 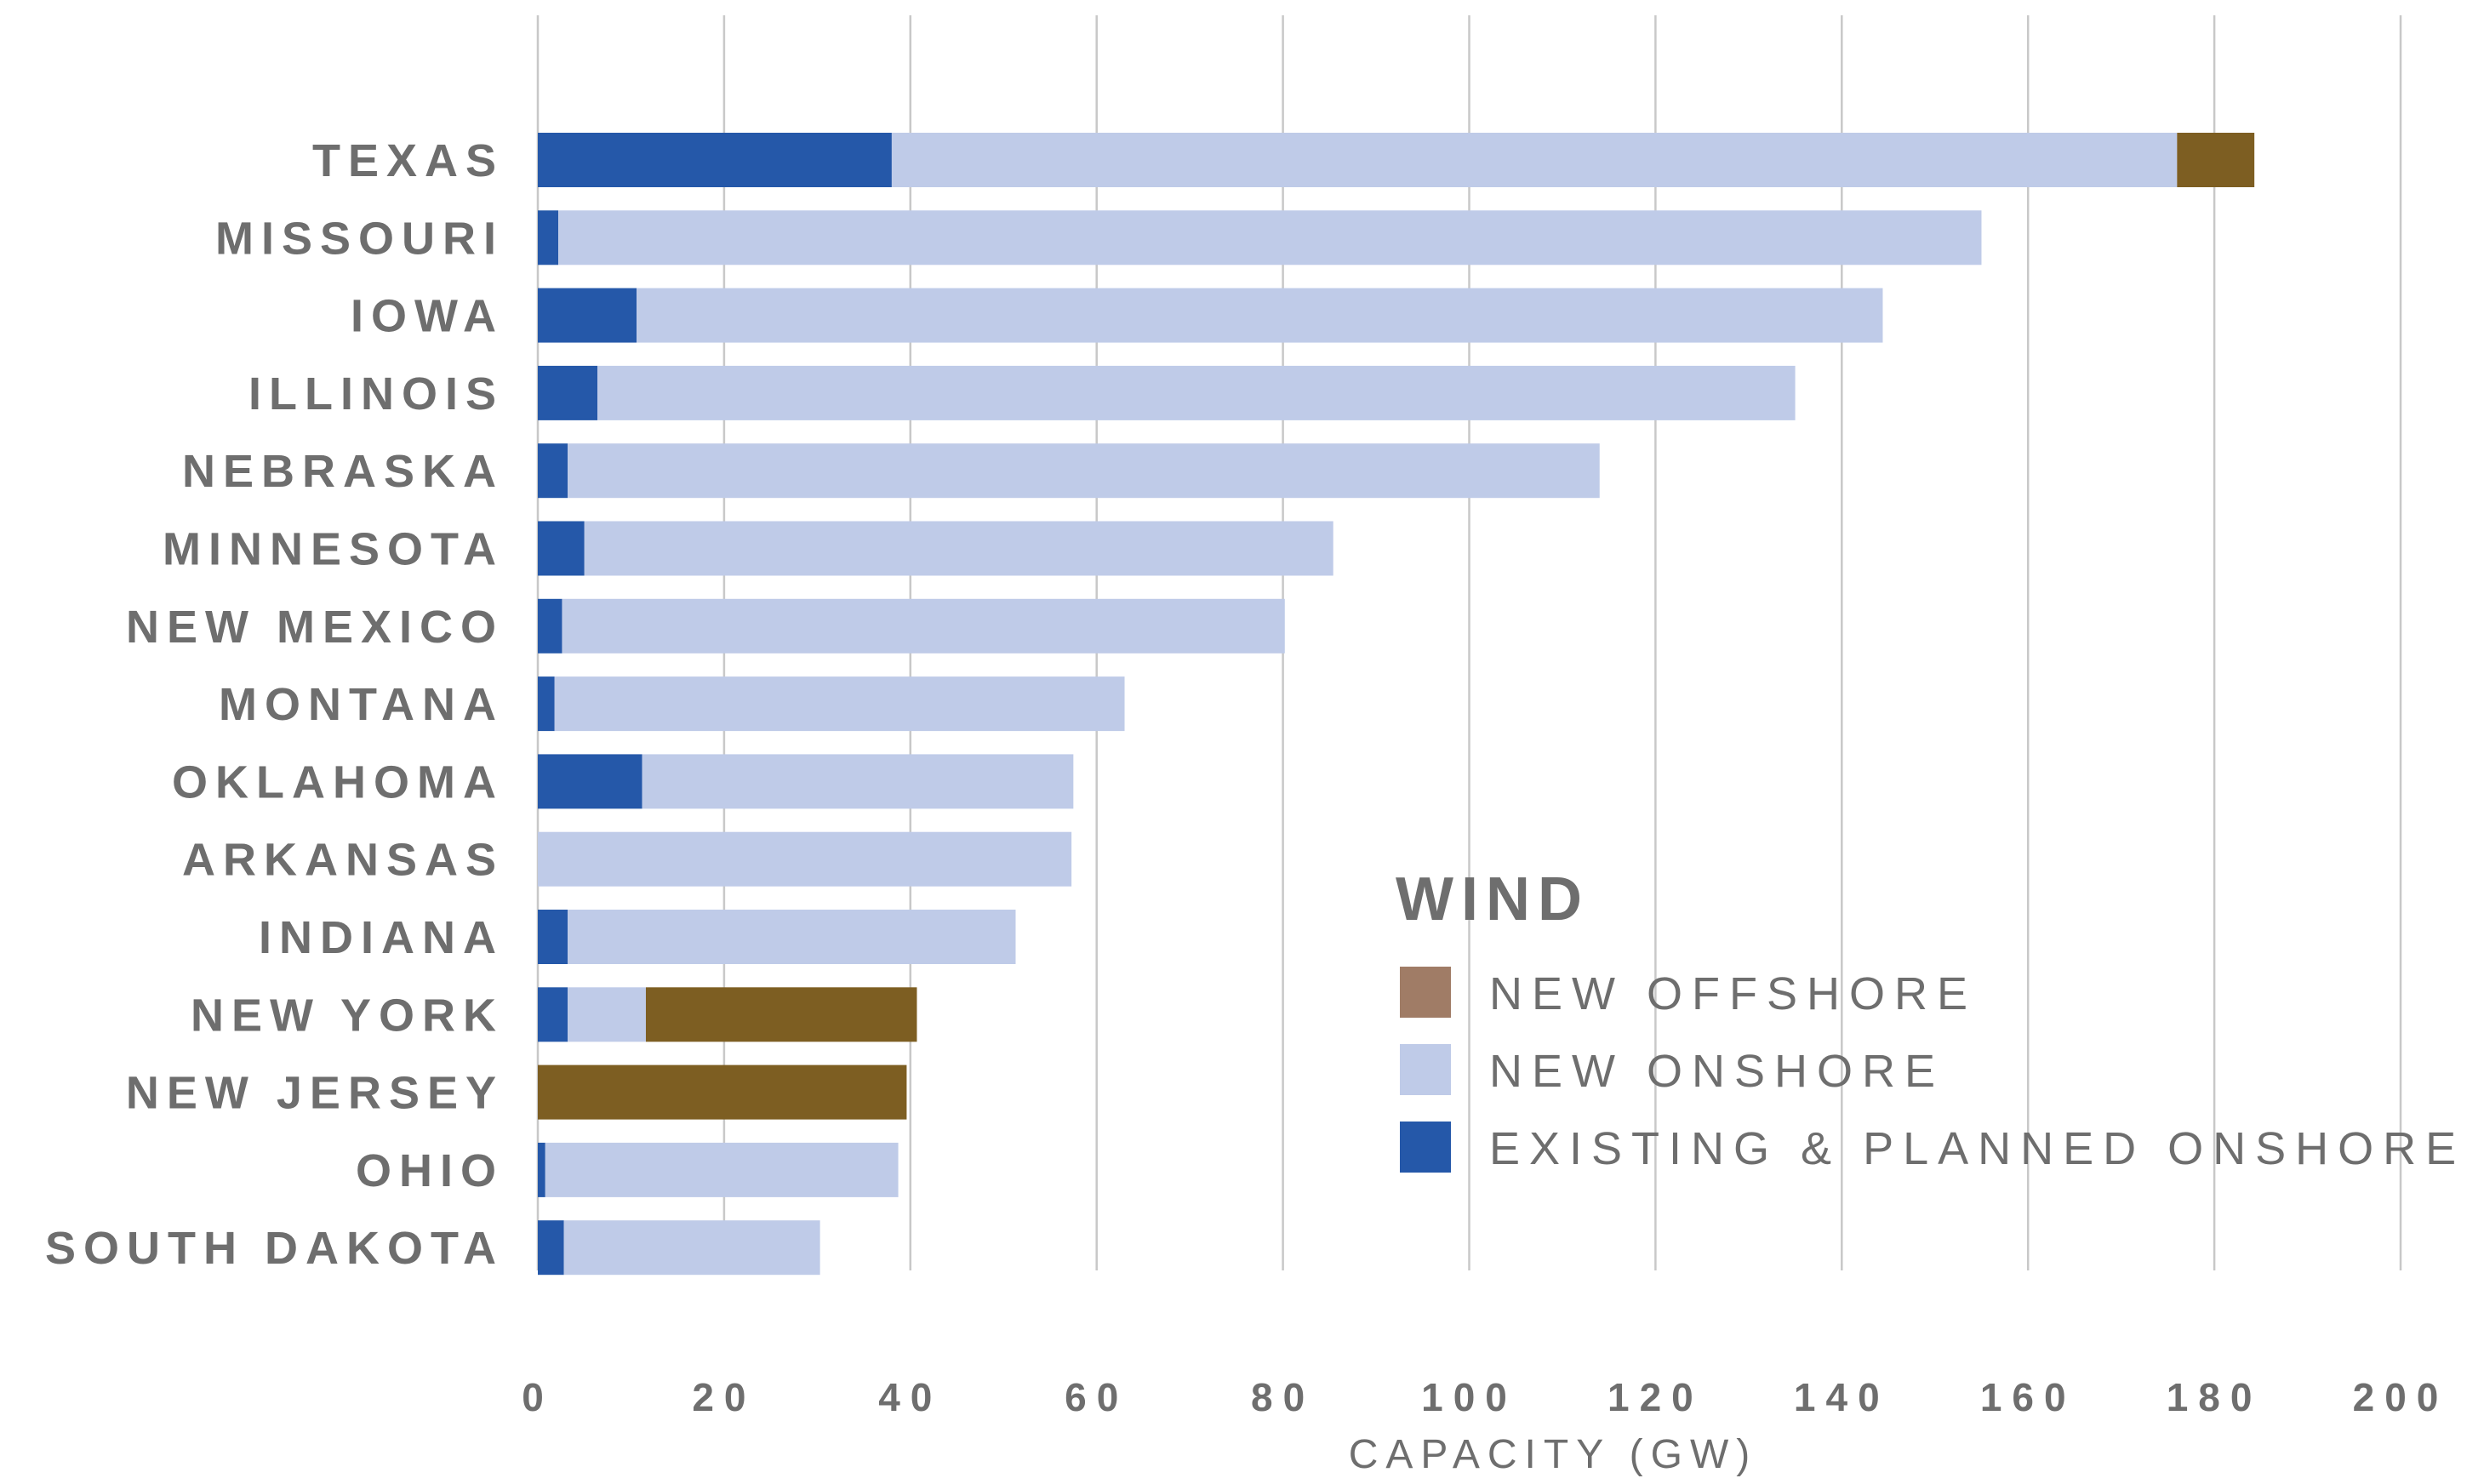 What do you see at coordinates (315, 1093) in the screenshot?
I see `category-label: NEW JERSEY` at bounding box center [315, 1093].